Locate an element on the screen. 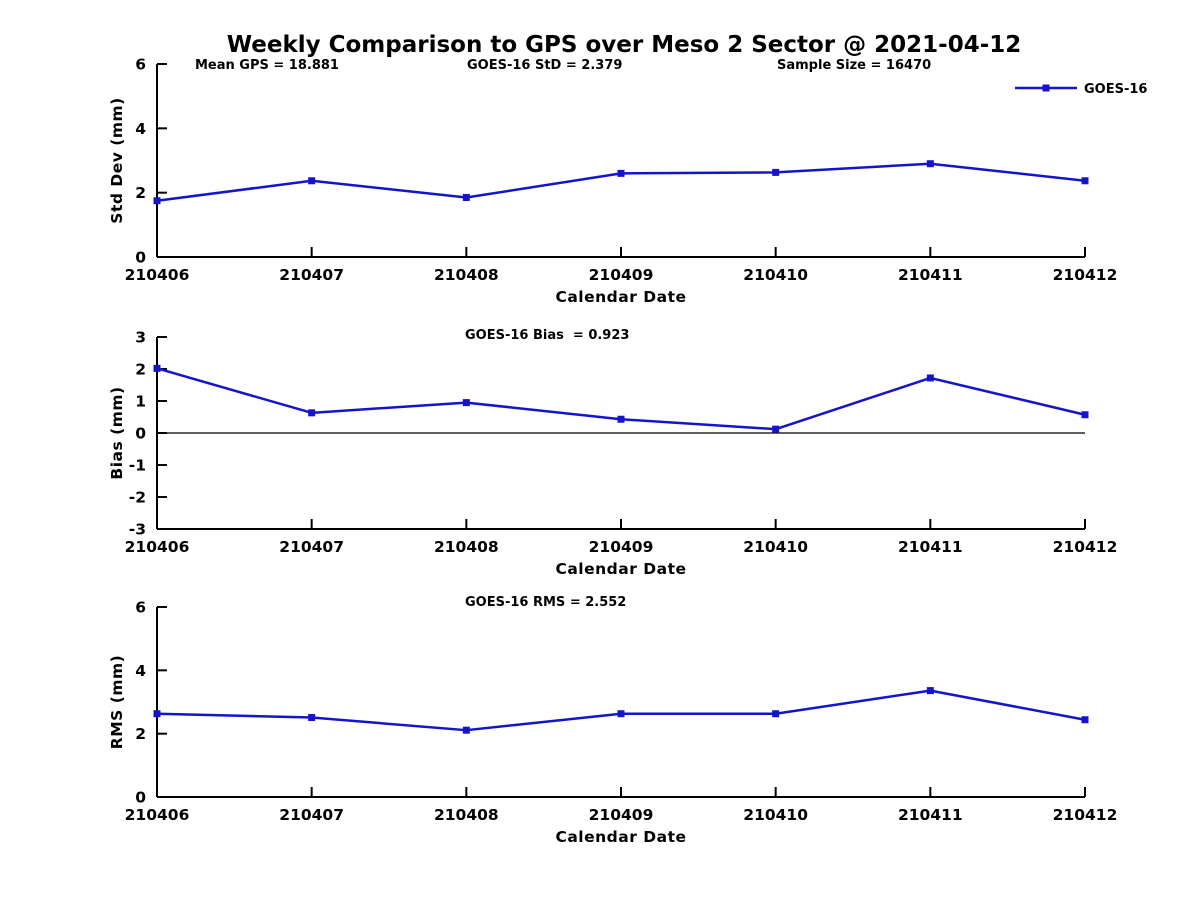 The height and width of the screenshot is (900, 1200). y-tick-label: -3 is located at coordinates (137, 530).